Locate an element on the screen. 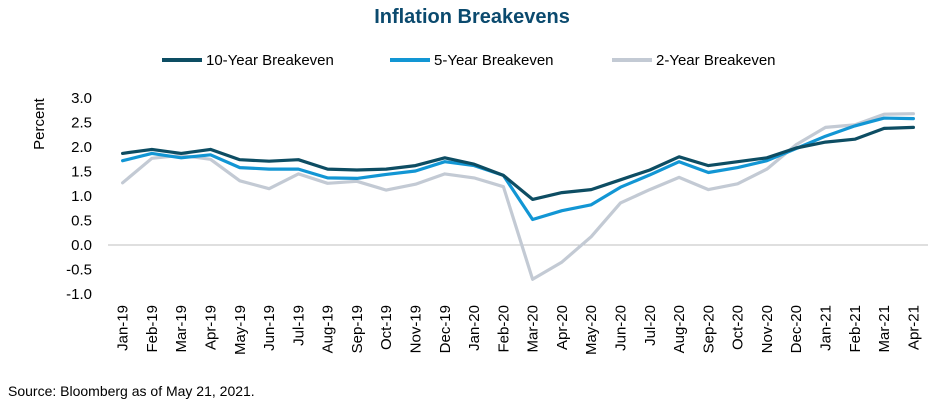 Image resolution: width=944 pixels, height=404 pixels. x-tick-label: Dec-19 is located at coordinates (445, 329).